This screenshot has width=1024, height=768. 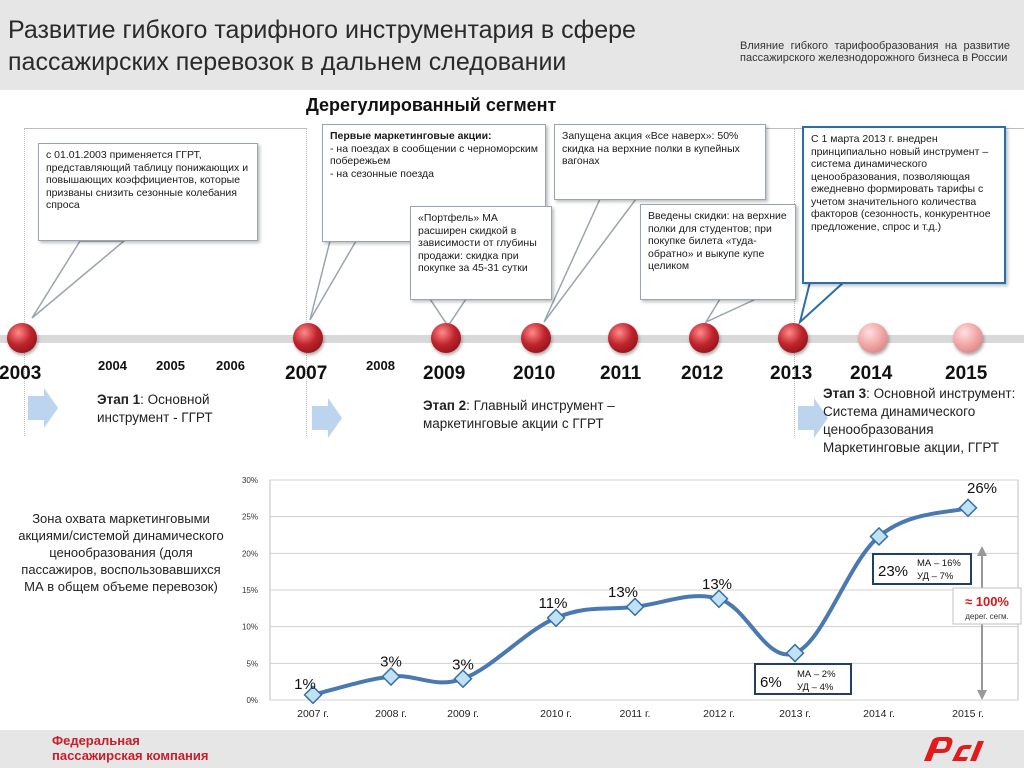 I want to click on pointer-2012, so click(x=730, y=311).